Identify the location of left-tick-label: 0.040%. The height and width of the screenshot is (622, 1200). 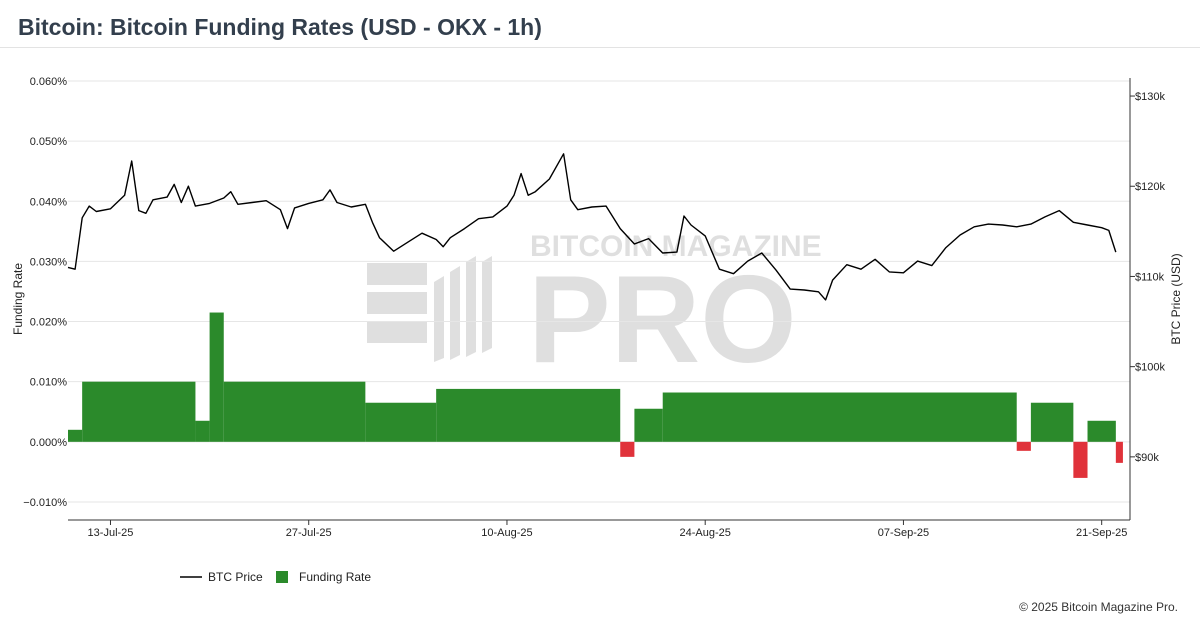
(49, 202).